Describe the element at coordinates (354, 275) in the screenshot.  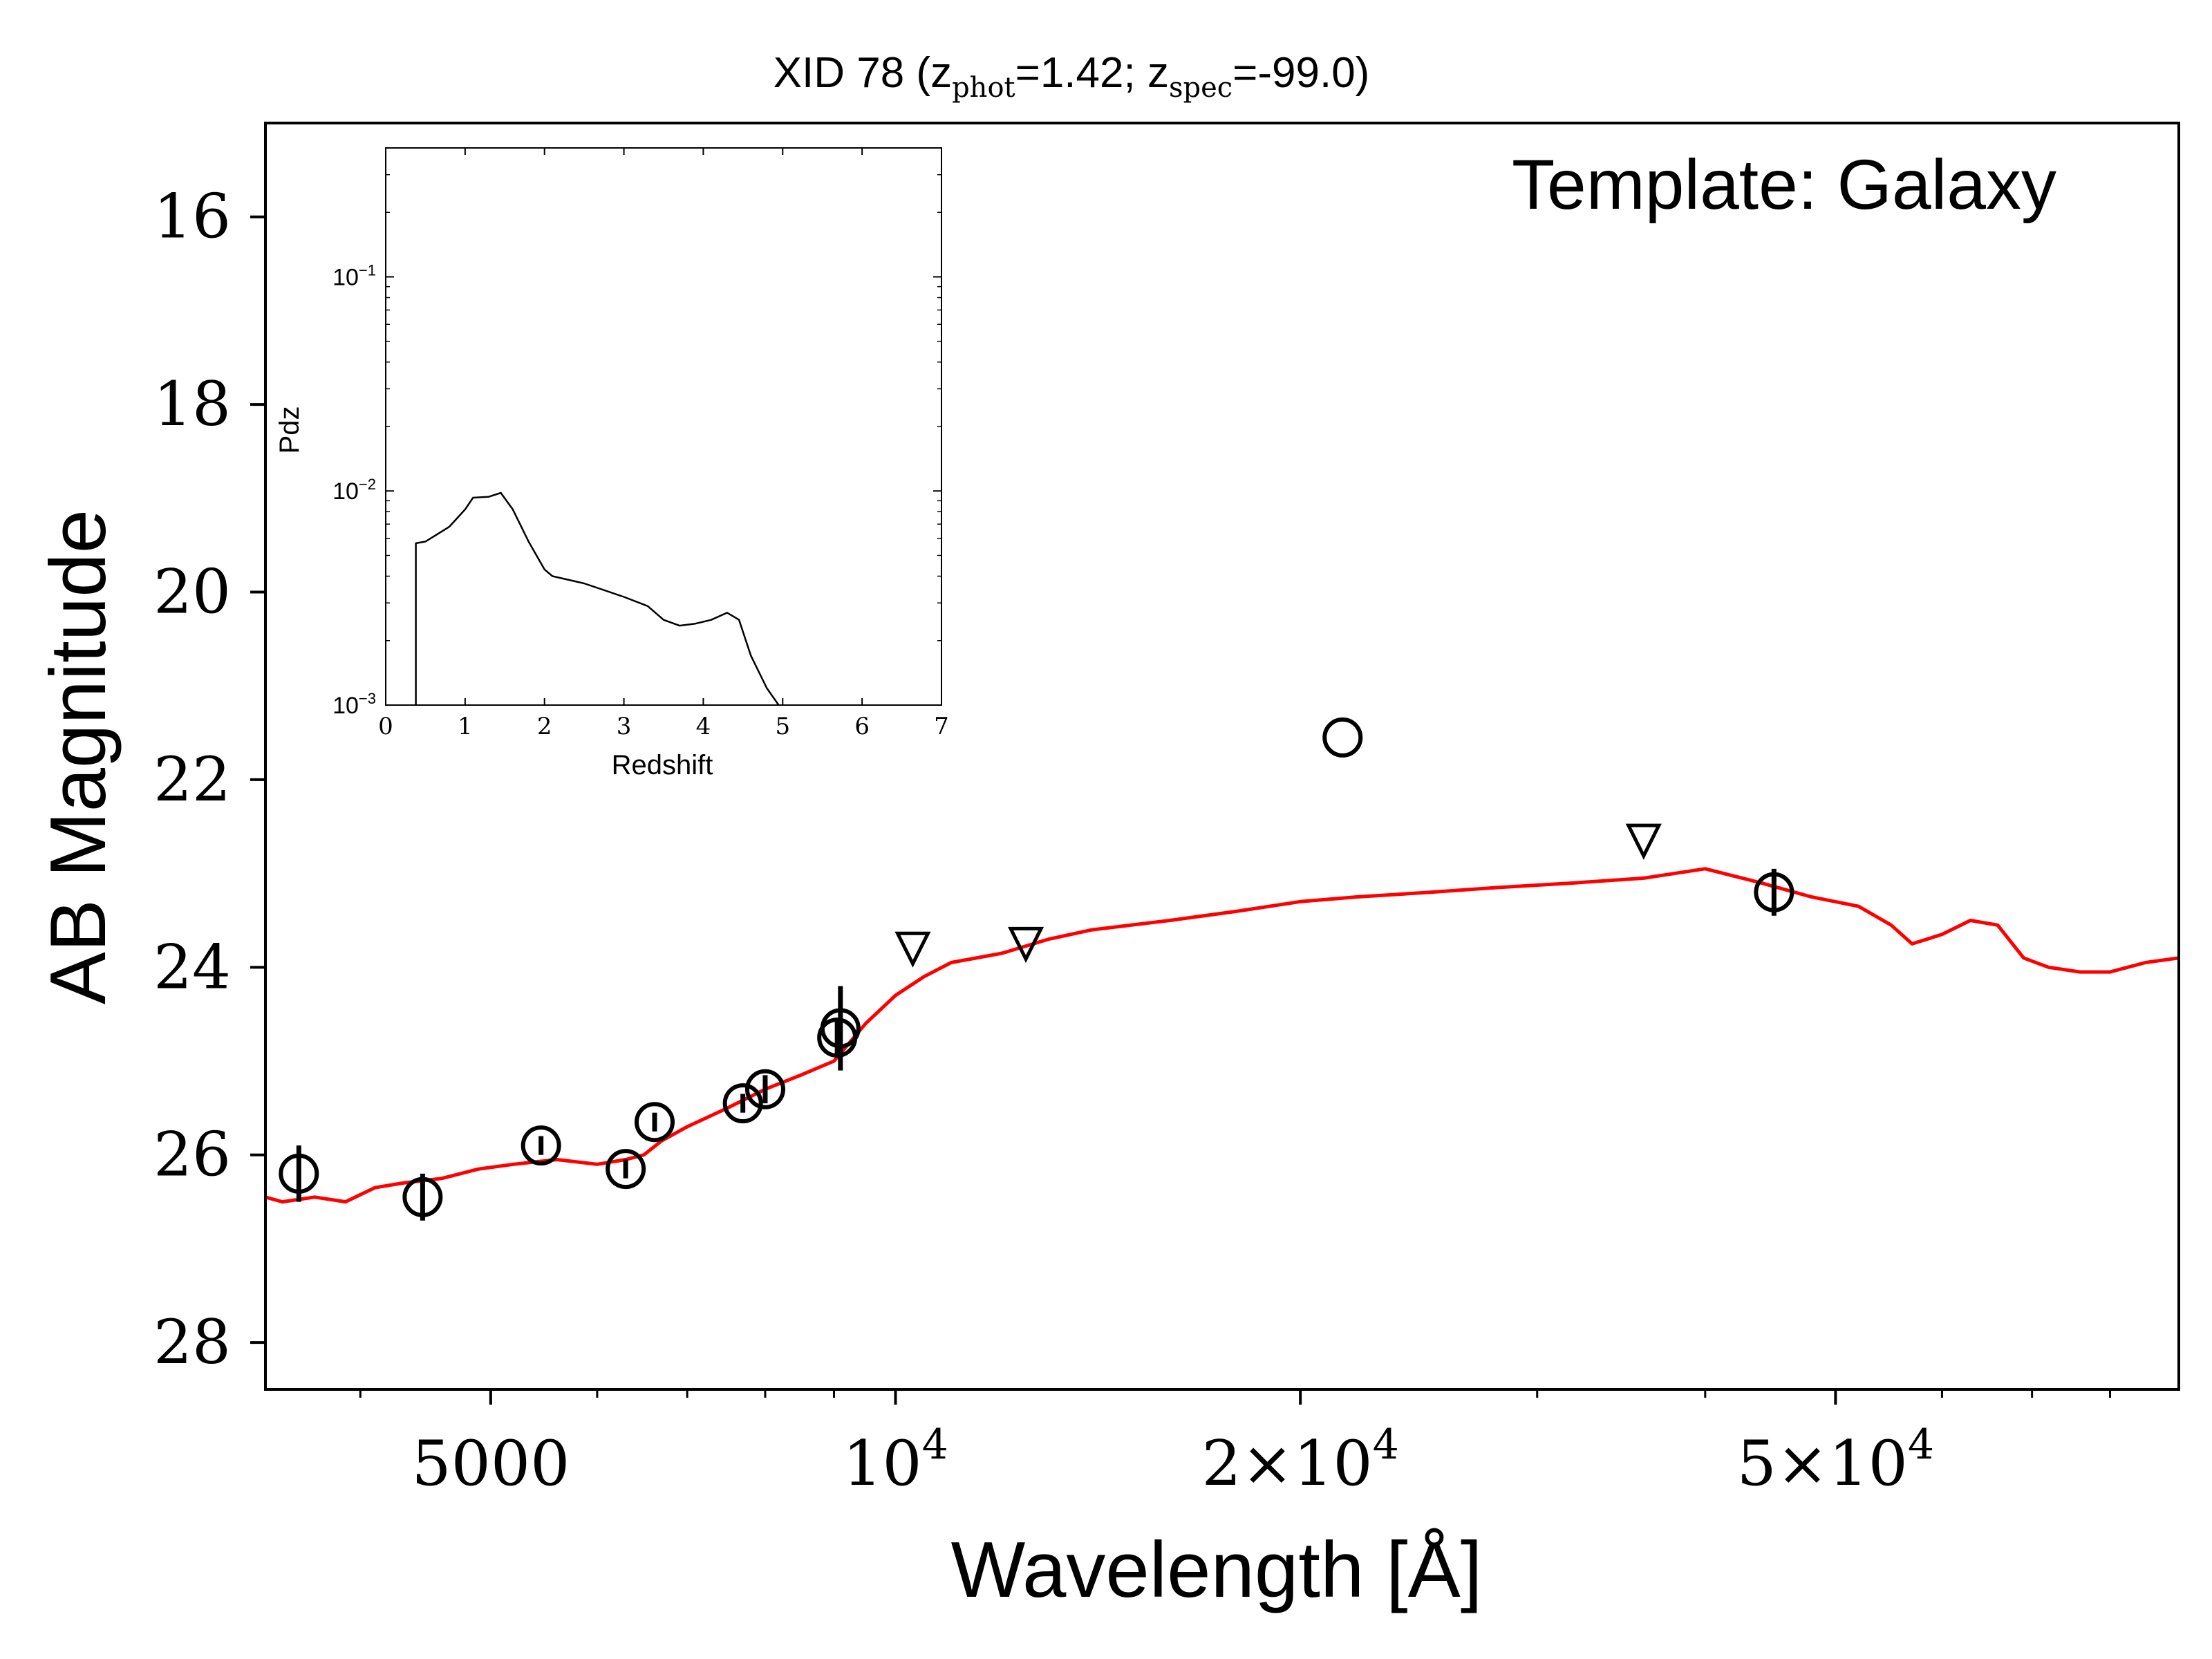
I see `inset-y-tick-label: 10⁻¹` at that location.